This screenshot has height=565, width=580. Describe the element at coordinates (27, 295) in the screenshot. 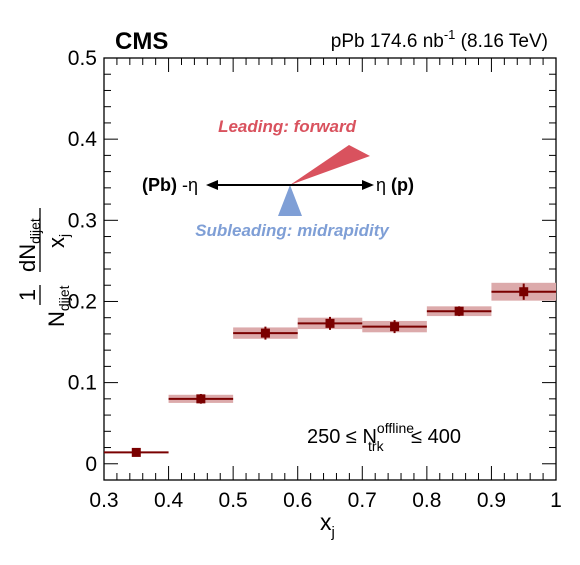

I see `y-label-one: 1` at that location.